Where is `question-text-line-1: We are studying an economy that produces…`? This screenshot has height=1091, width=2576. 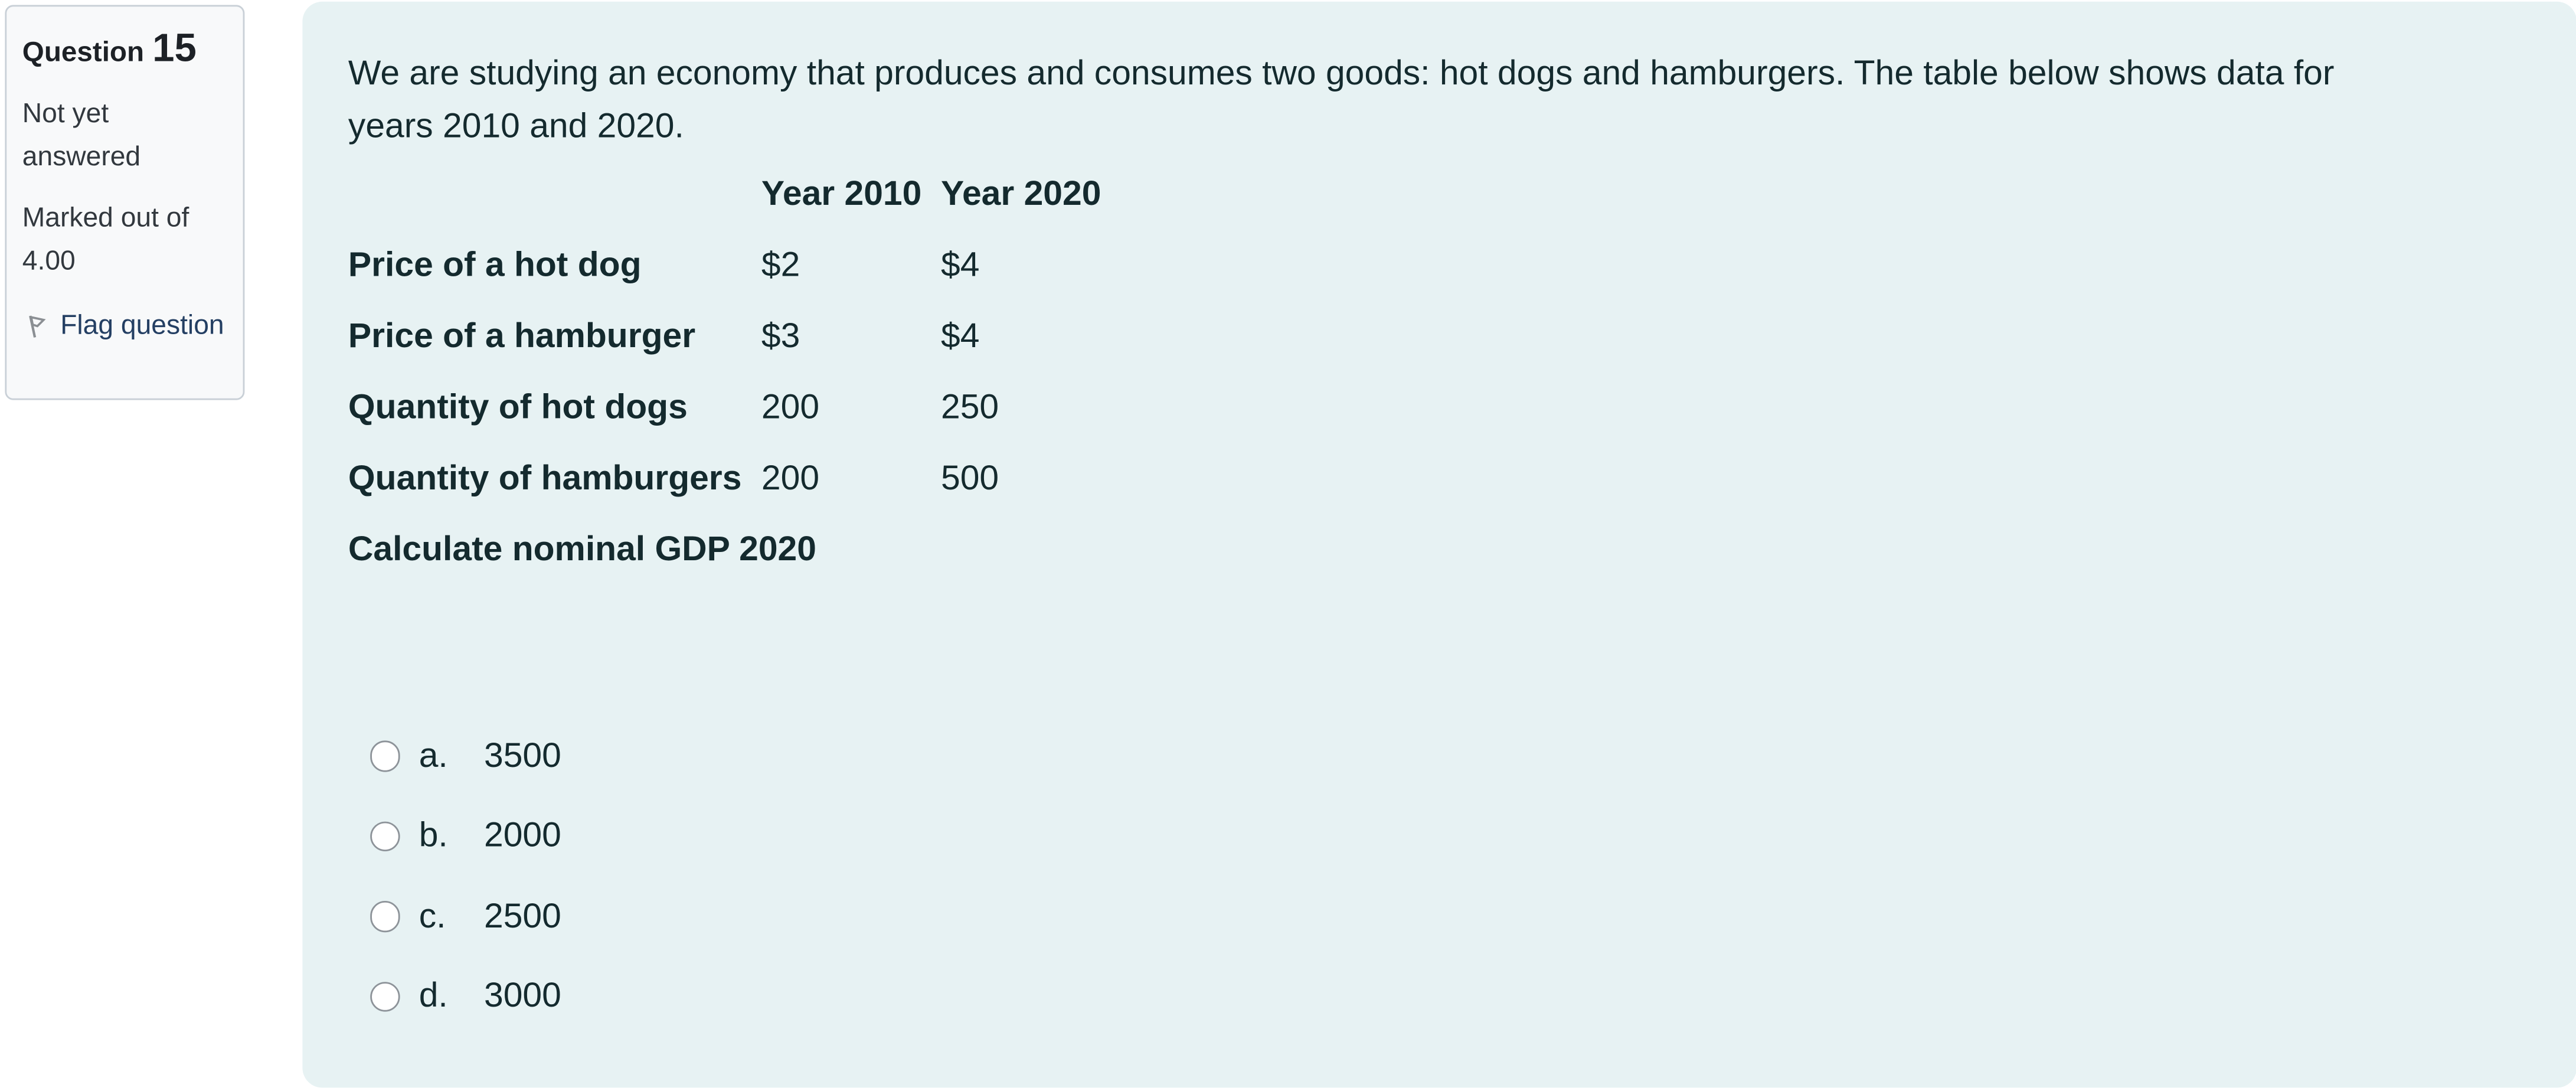 question-text-line-1: We are studying an economy that produces… is located at coordinates (1341, 73).